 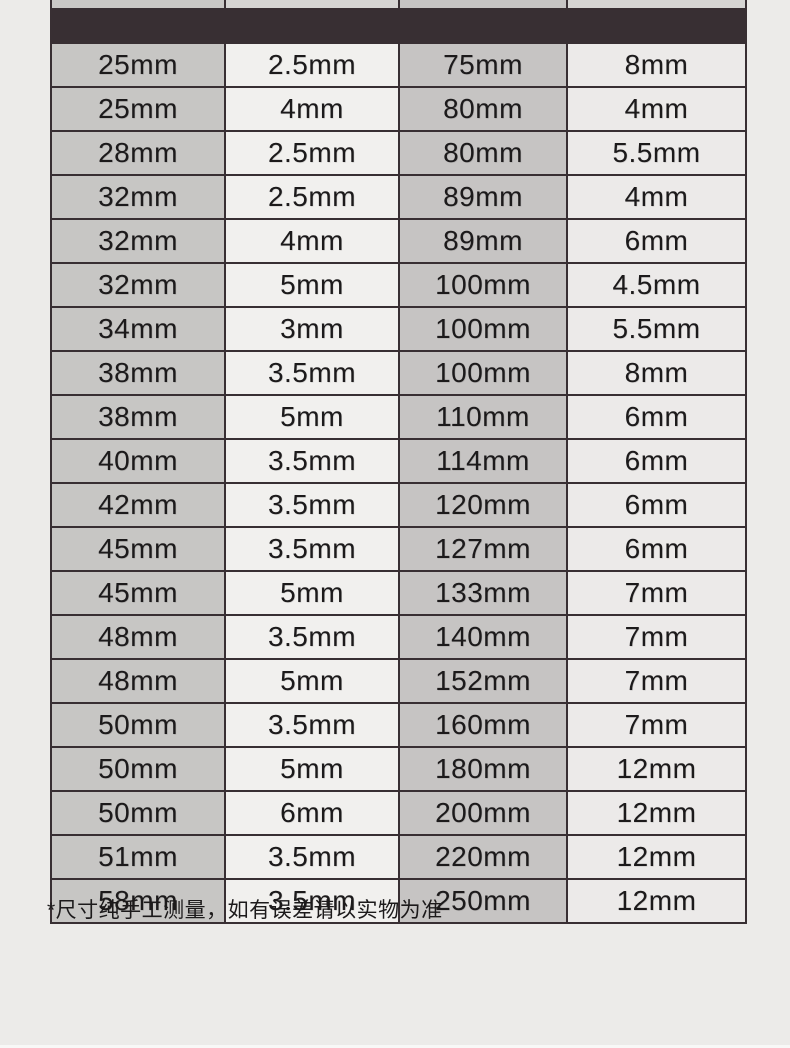 I want to click on table-cell: 51mm, so click(x=138, y=857).